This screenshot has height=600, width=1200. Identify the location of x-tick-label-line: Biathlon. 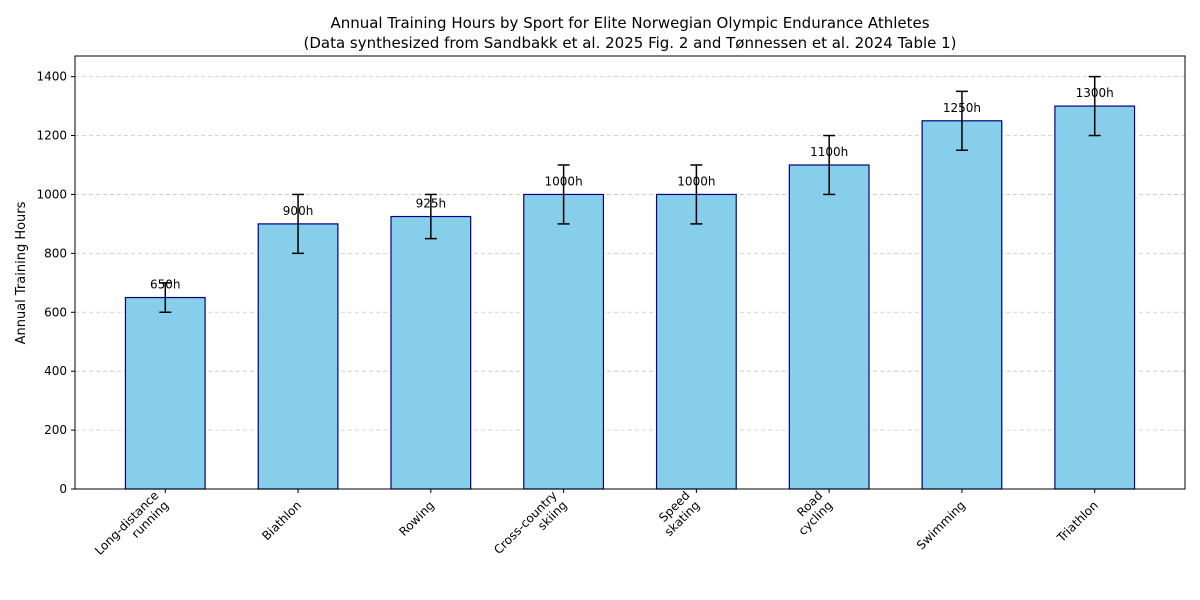
(281, 520).